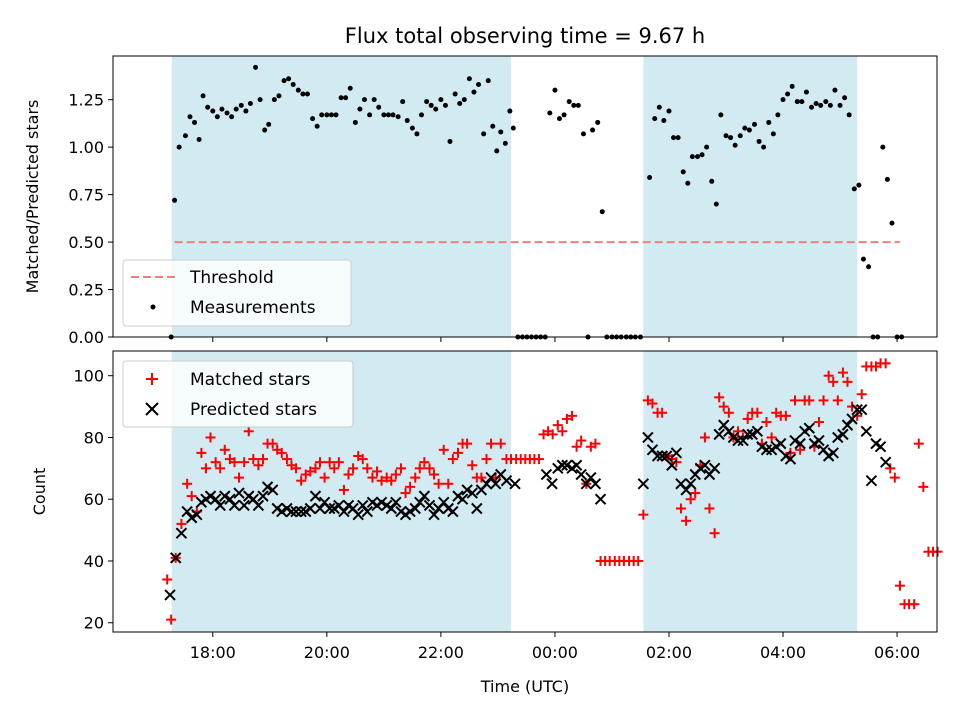 The width and height of the screenshot is (960, 720). I want to click on top-y-tick-label: 1.25, so click(86, 100).